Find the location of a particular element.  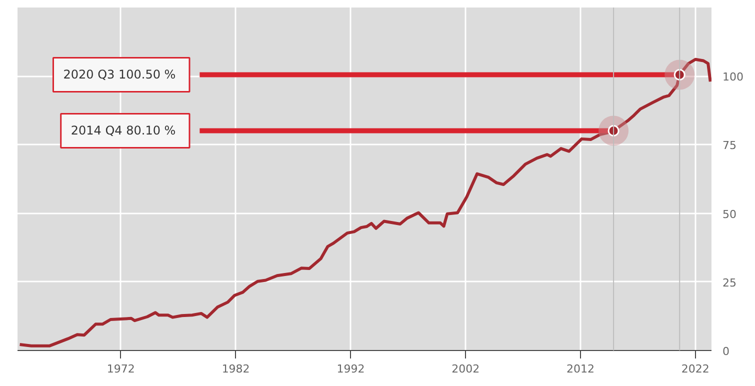

x-tick-label: 2012 is located at coordinates (580, 369).